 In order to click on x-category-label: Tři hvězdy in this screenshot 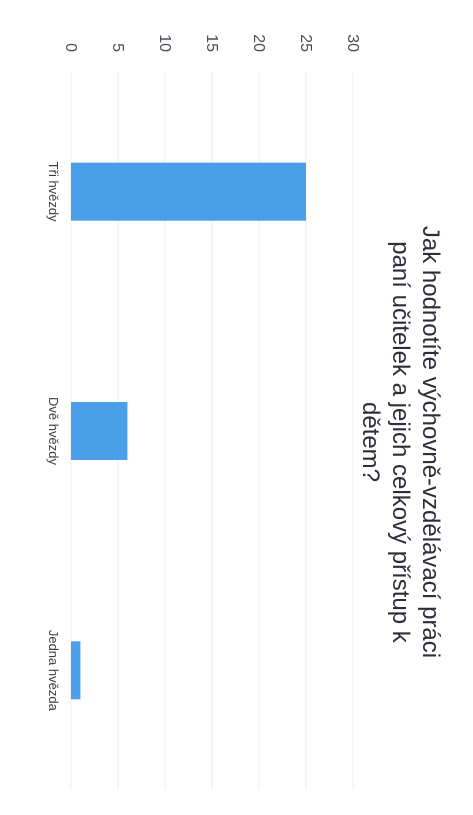, I will do `click(53, 192)`.